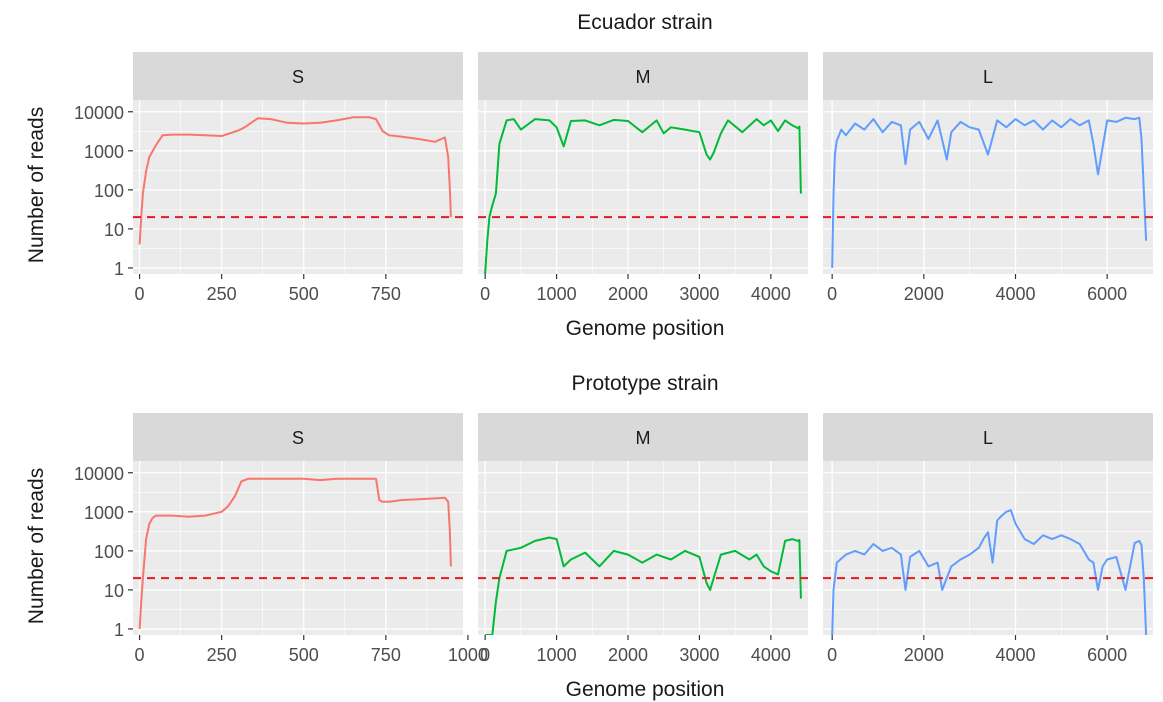  I want to click on facet-panel-S: S 0 250 500 750, so click(298, 178).